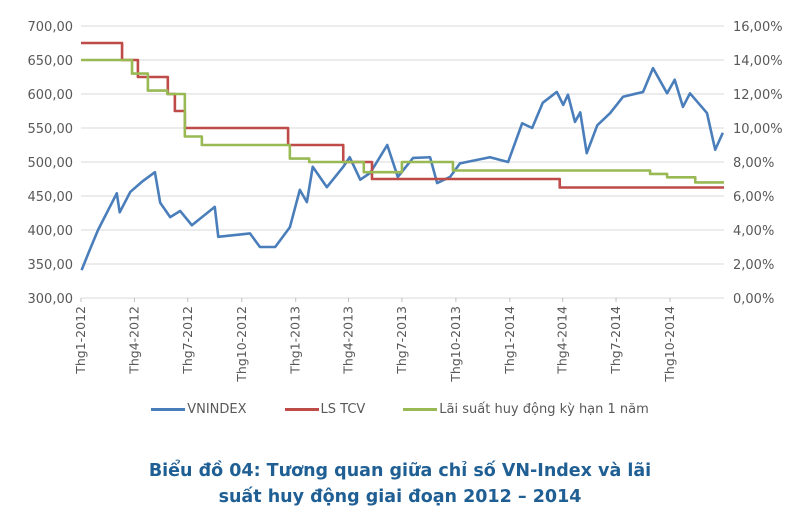 The image size is (800, 516). Describe the element at coordinates (753, 163) in the screenshot. I see `right-tick-label: 8,00%` at that location.